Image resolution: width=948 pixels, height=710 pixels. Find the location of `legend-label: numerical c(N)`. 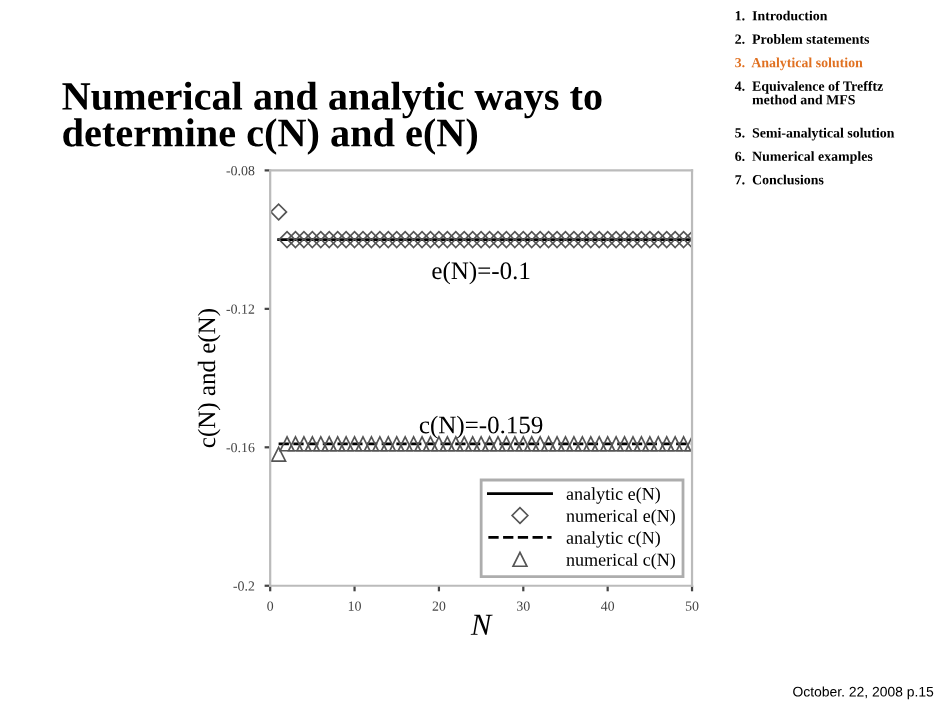

legend-label: numerical c(N) is located at coordinates (620, 561).